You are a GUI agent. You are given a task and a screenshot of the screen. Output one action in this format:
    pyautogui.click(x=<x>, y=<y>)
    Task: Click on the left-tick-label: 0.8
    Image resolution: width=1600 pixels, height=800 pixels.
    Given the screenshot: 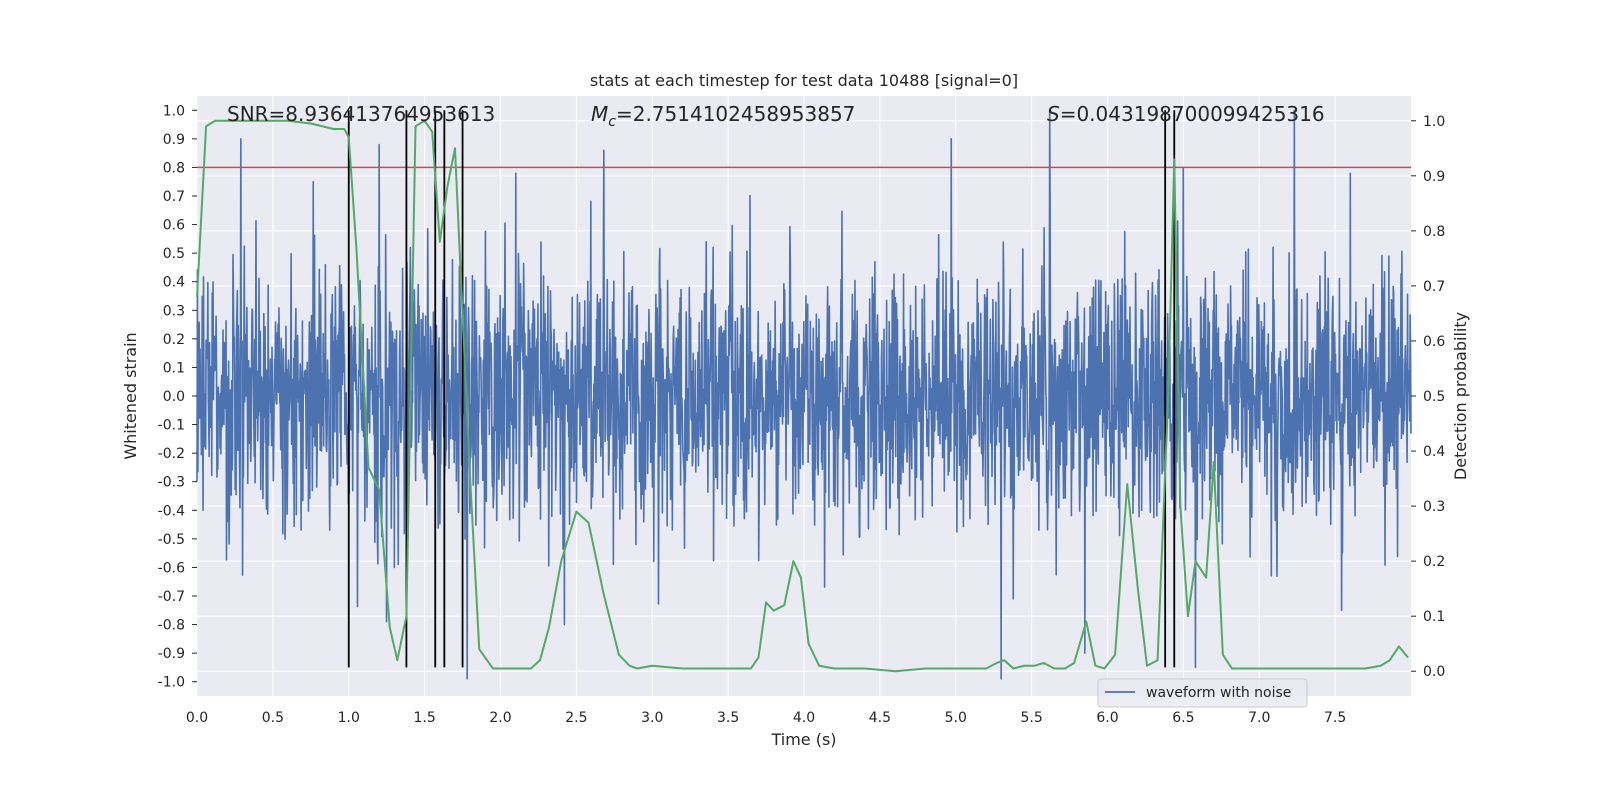 What is the action you would take?
    pyautogui.click(x=174, y=168)
    